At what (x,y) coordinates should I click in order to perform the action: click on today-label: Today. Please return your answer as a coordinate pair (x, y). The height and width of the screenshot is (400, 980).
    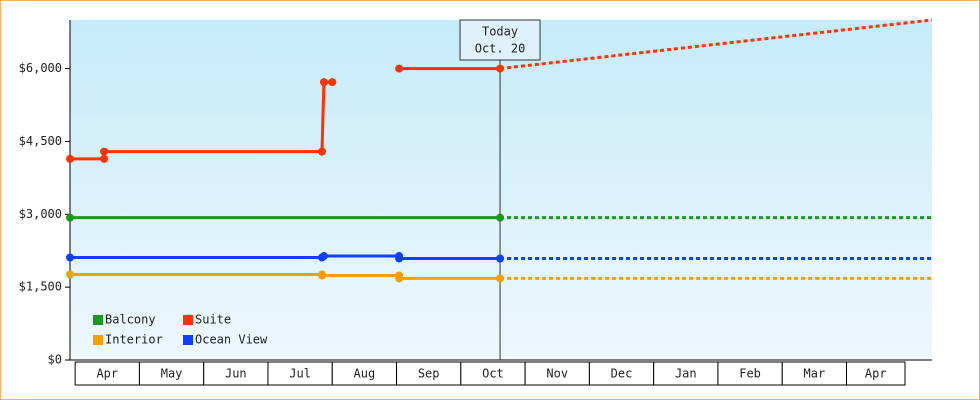
    Looking at the image, I should click on (500, 32).